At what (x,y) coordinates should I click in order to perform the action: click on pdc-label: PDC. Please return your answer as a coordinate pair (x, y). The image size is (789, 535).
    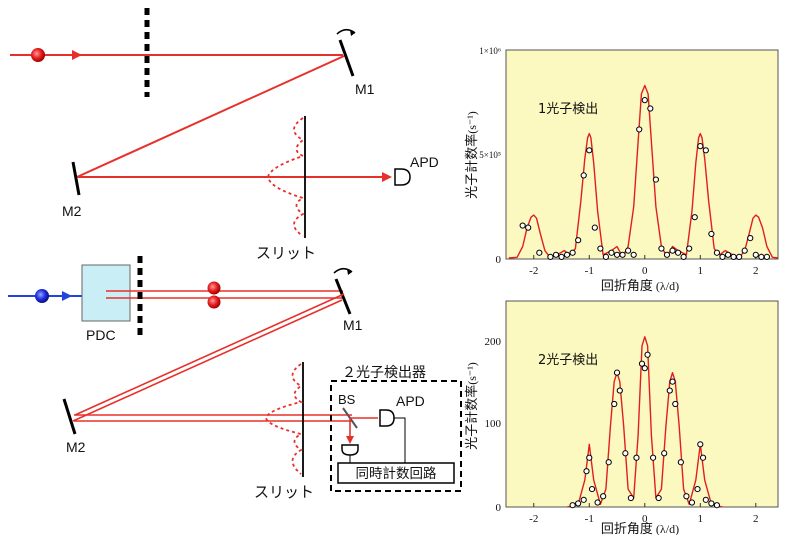
    Looking at the image, I should click on (101, 335).